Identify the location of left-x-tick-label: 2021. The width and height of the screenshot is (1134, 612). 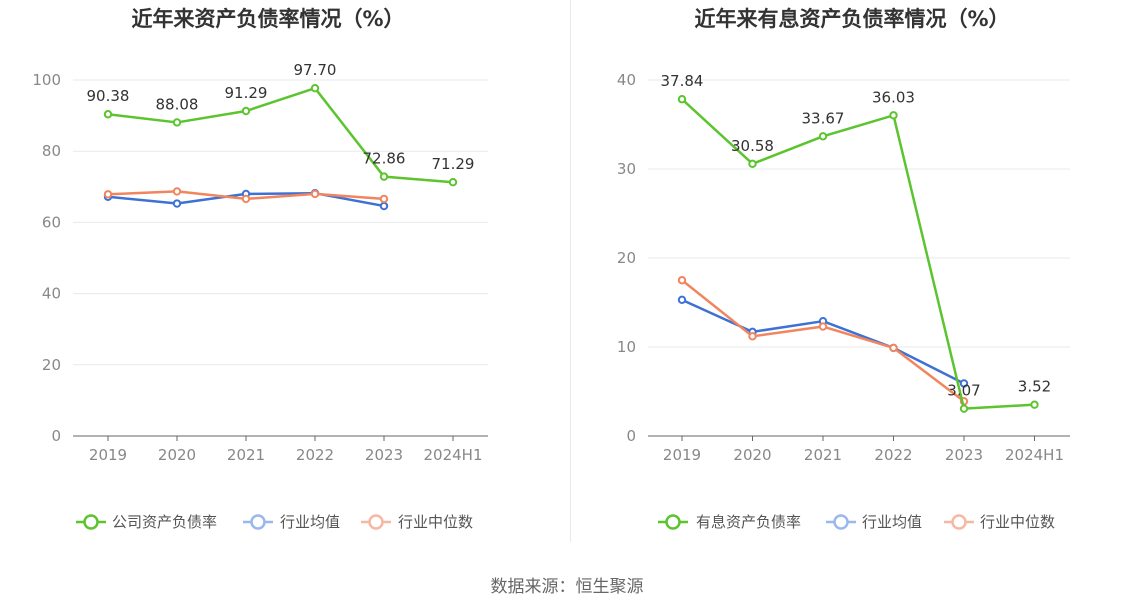
(246, 455).